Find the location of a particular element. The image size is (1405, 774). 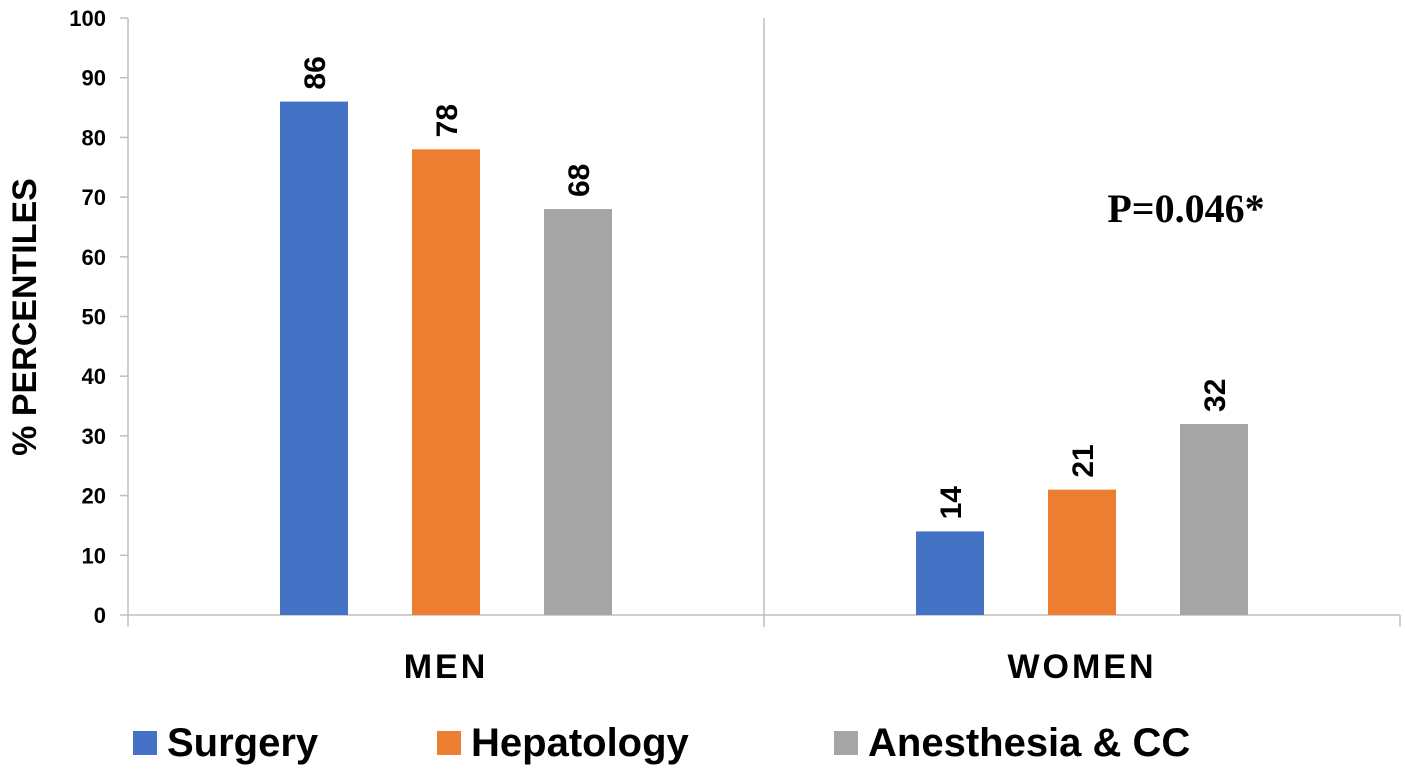

y-tick-label: 10 is located at coordinates (94, 555).